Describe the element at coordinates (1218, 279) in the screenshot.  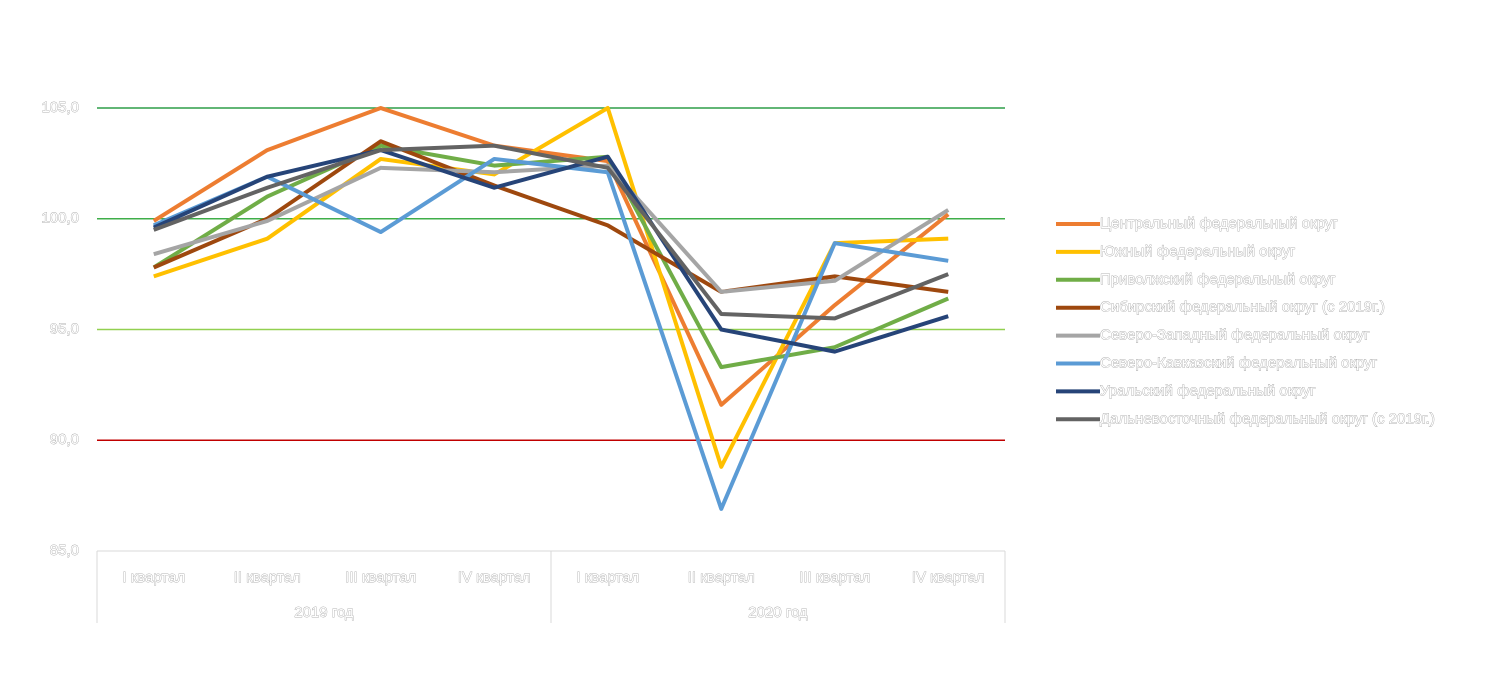
I see `legend-label: Приволжский федеральный округ` at that location.